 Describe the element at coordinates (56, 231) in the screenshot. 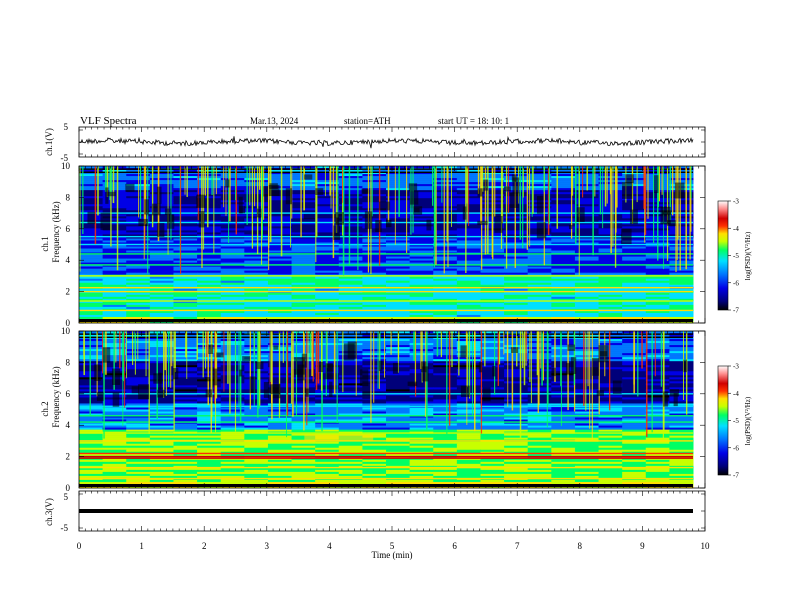

I see `ch1-spectrogram-ylabel-frequency: Frequency (kHz)` at that location.